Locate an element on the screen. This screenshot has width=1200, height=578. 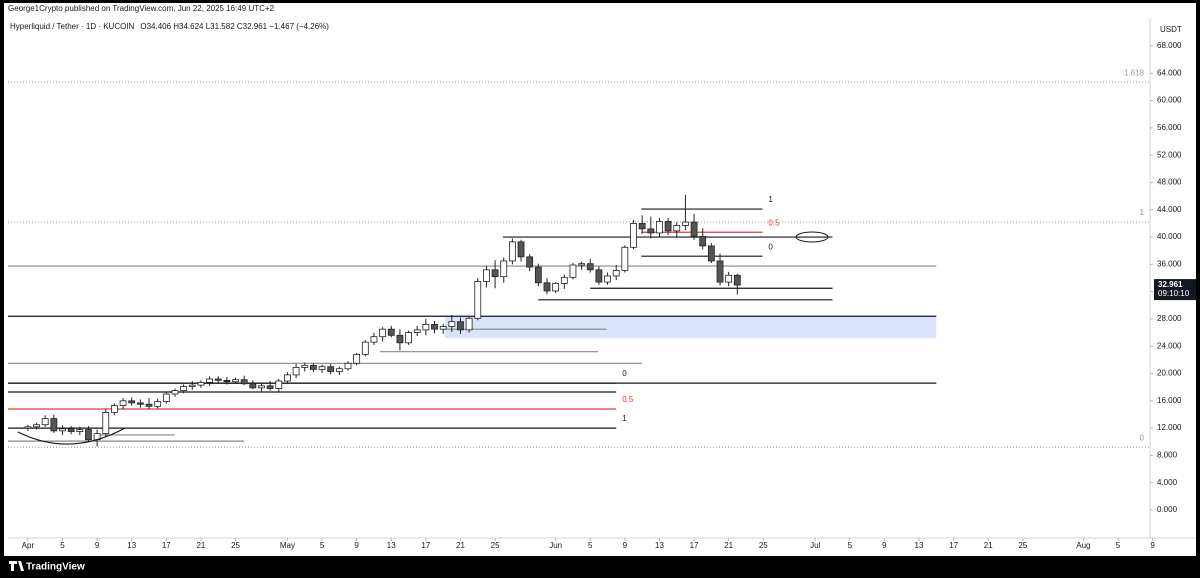
y-unit: USDT is located at coordinates (1171, 29).